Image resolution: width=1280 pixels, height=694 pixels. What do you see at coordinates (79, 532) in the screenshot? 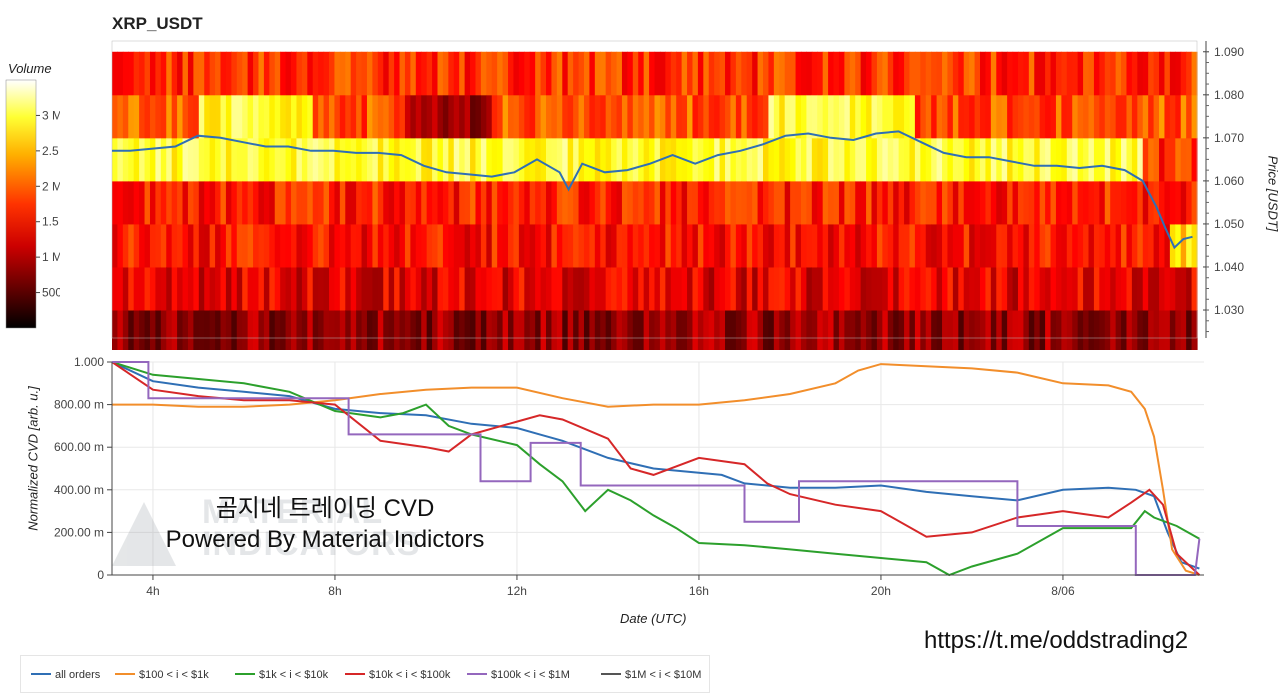
I see `cvd-y-tick-label: 200.00 m` at bounding box center [79, 532].